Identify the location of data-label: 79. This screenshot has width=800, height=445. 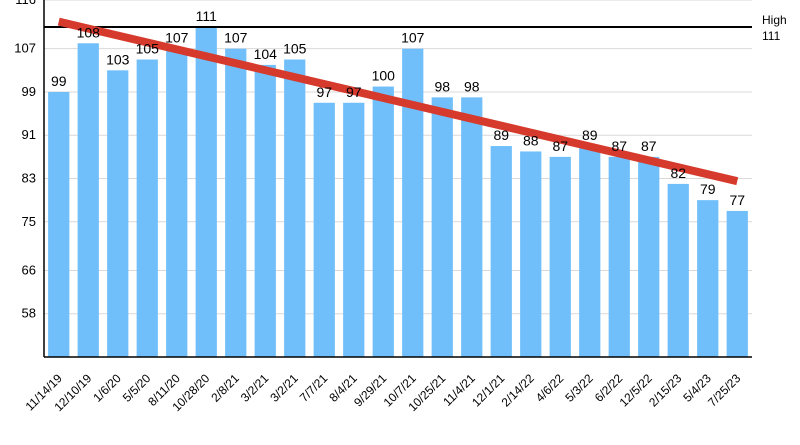
(708, 189).